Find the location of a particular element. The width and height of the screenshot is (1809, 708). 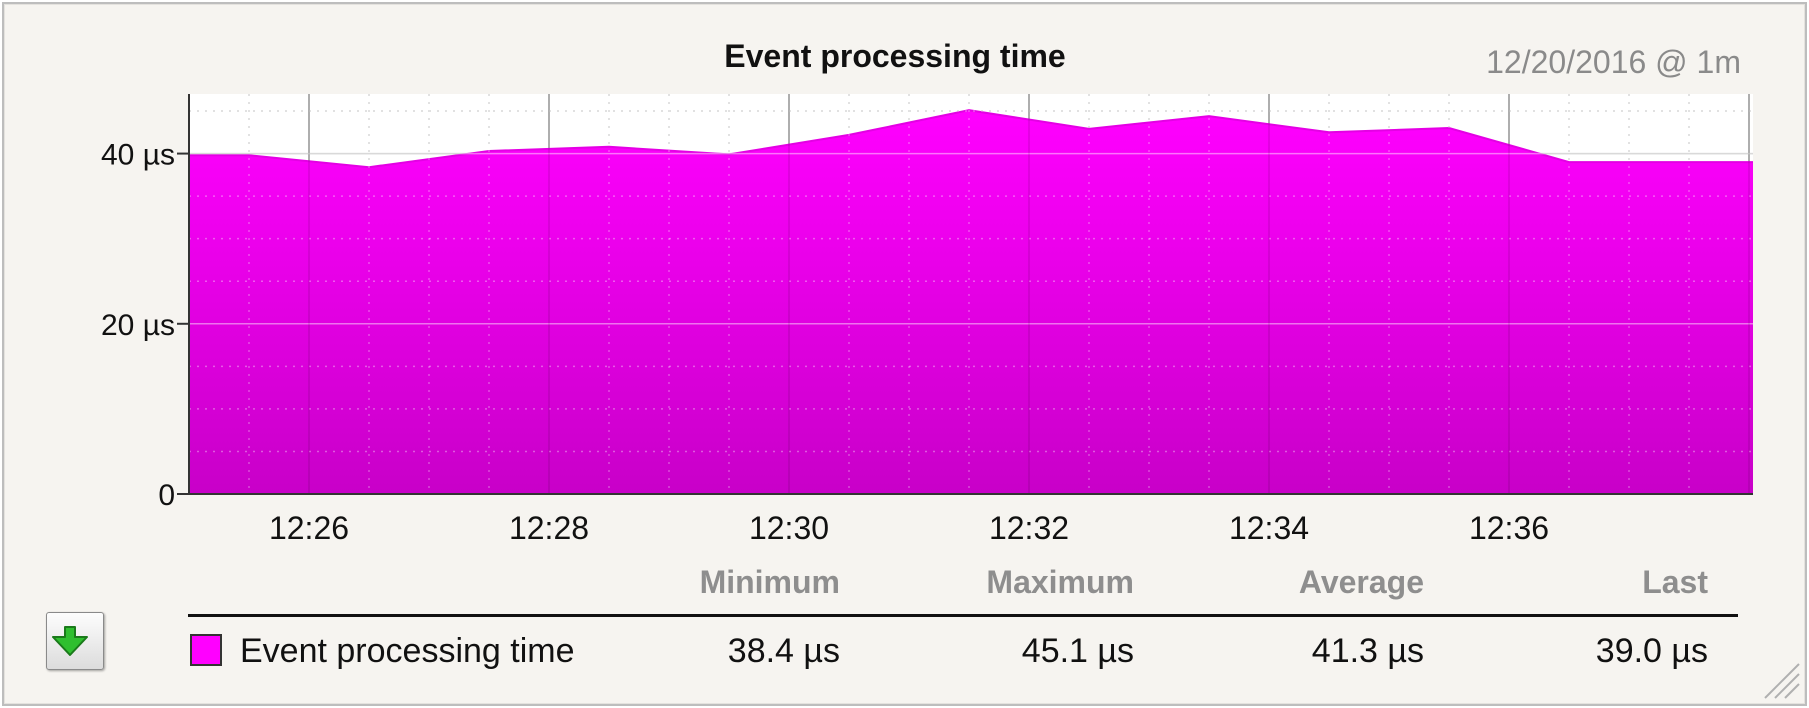

y-axis-labels: 0 20 µs 40 µs is located at coordinates (138, 325).